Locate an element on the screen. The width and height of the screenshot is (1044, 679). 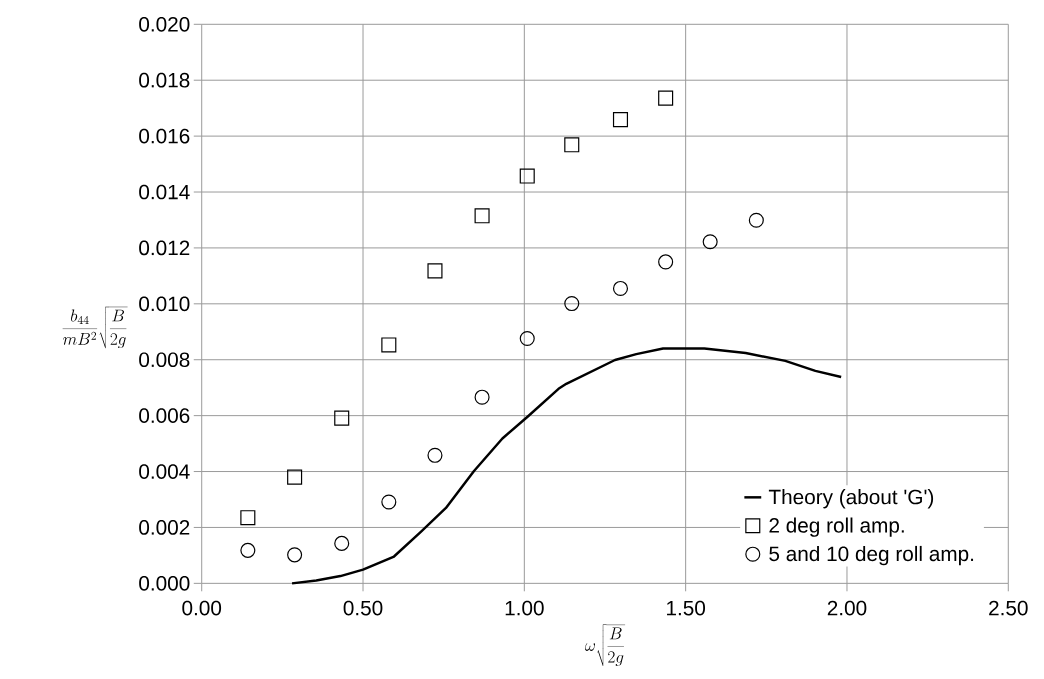
y-tick-label: 0.020 is located at coordinates (164, 24).